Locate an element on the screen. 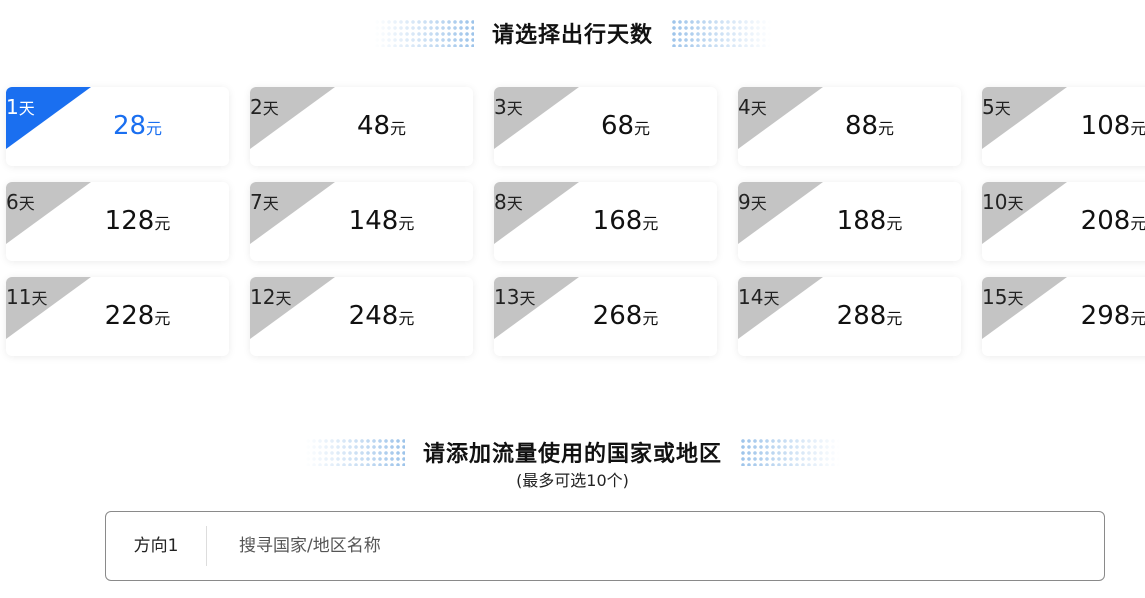 The image size is (1145, 598). plan-card-10-days: 10天 208元 is located at coordinates (1063, 221).